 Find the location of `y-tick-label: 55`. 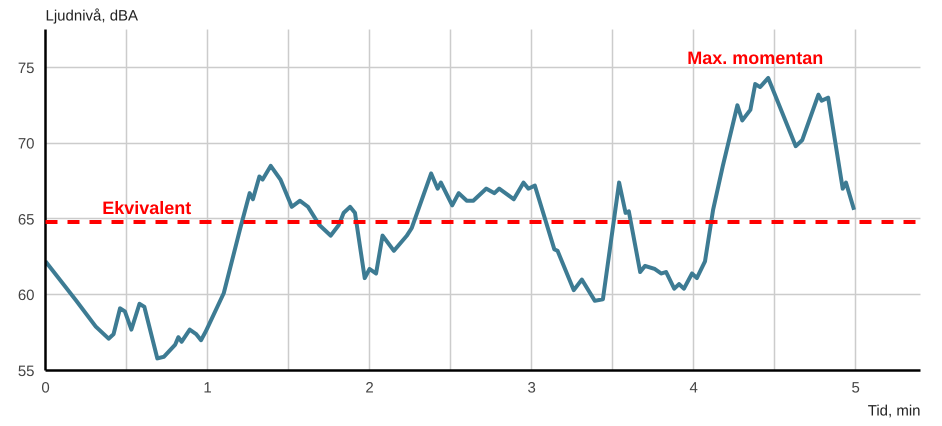

y-tick-label: 55 is located at coordinates (26, 371).